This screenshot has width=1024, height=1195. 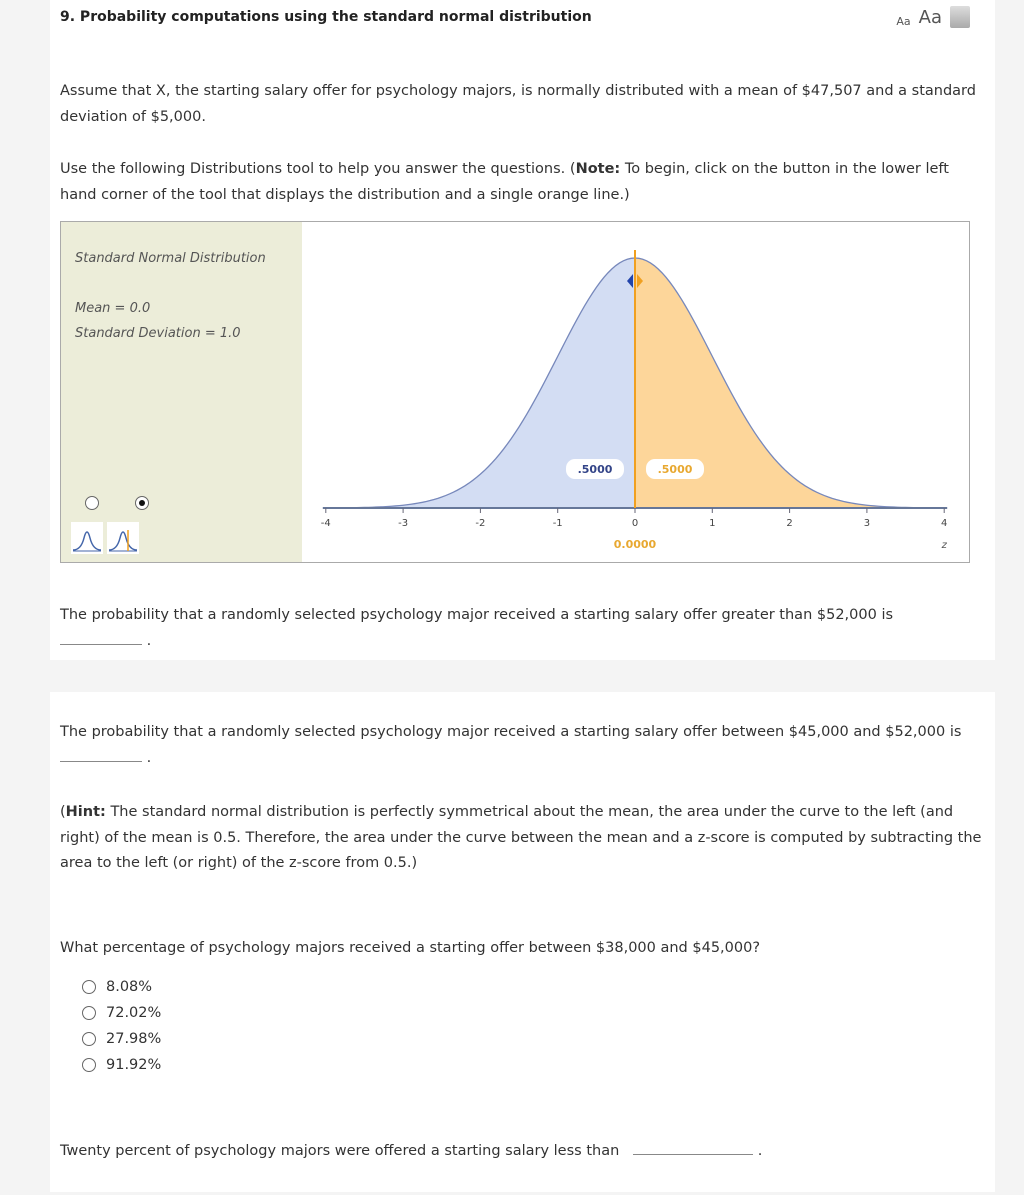 What do you see at coordinates (129, 987) in the screenshot?
I see `option-label: 8.08%` at bounding box center [129, 987].